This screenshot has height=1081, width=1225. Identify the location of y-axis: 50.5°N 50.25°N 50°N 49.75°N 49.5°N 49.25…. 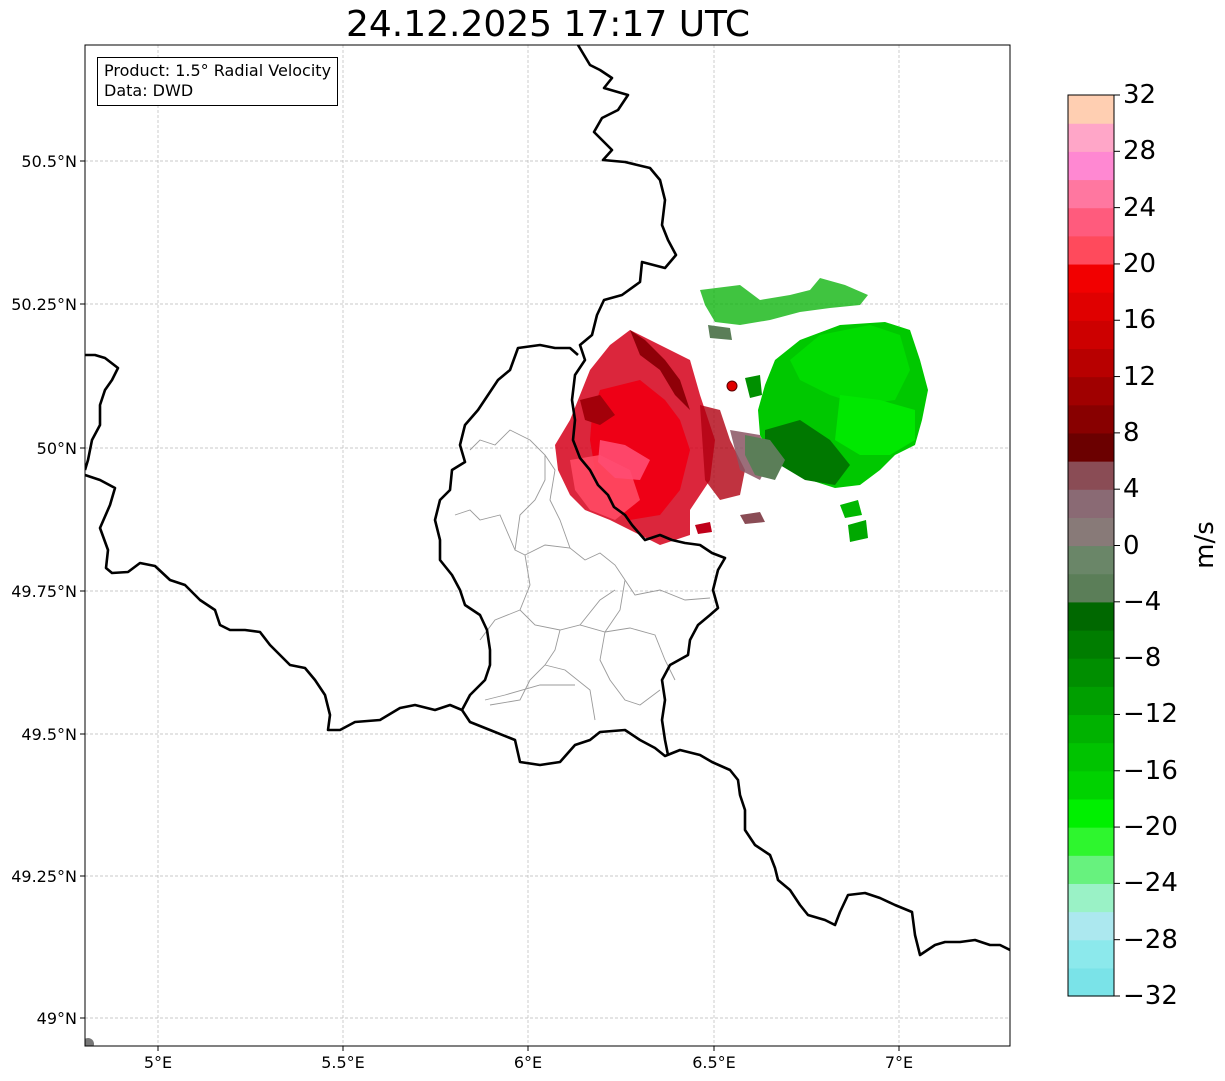
(48, 590).